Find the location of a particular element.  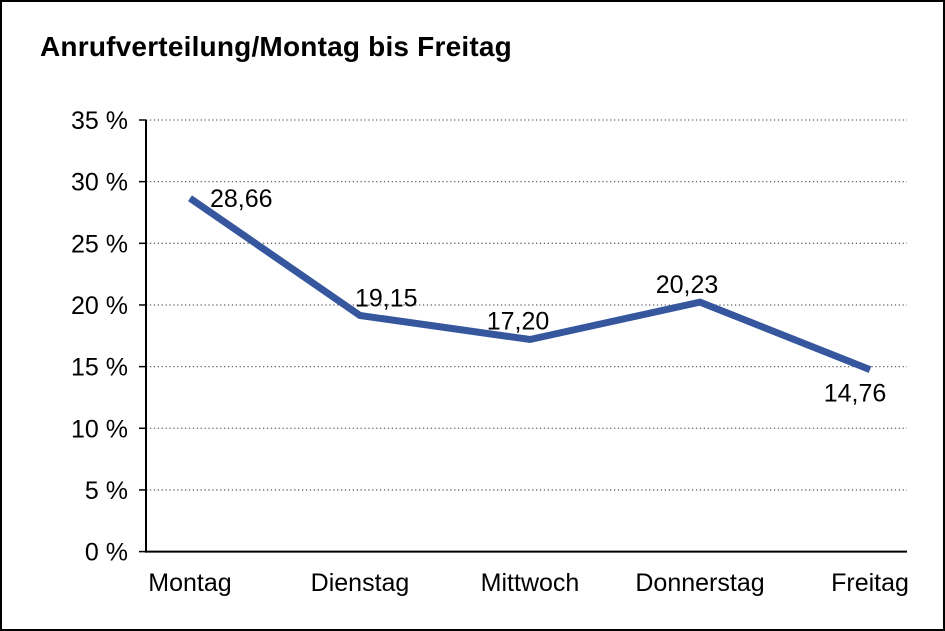

y-tick-label: 10 % is located at coordinates (99, 429).